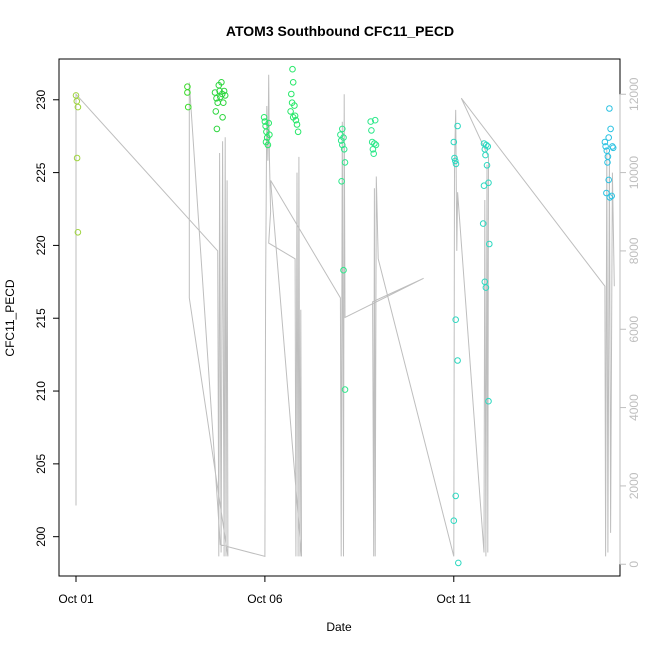 This screenshot has height=650, width=650. I want to click on x-axis-label: Date, so click(339, 627).